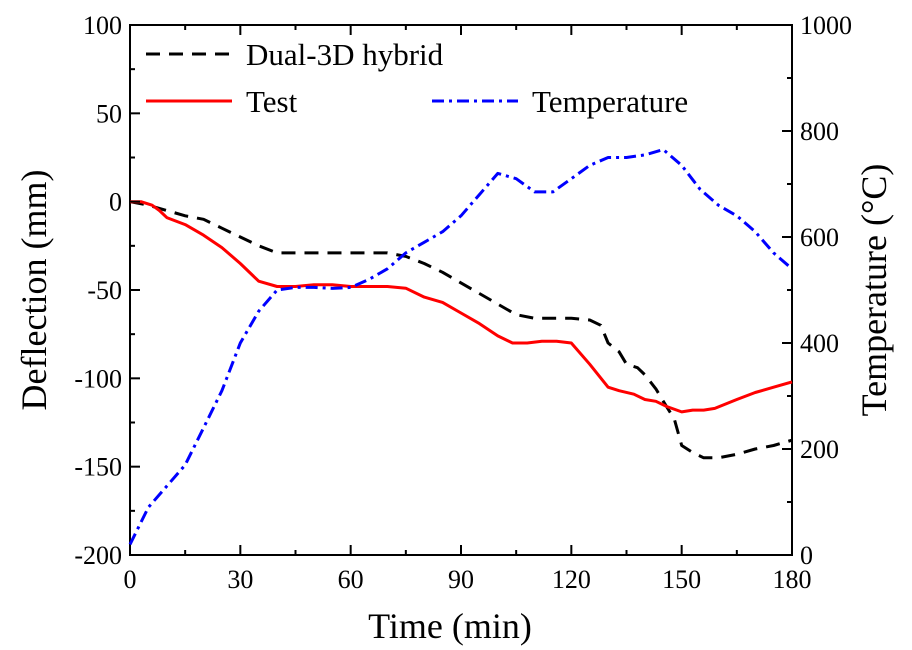 The width and height of the screenshot is (912, 650). Describe the element at coordinates (461, 579) in the screenshot. I see `x-tick-label: 90` at that location.